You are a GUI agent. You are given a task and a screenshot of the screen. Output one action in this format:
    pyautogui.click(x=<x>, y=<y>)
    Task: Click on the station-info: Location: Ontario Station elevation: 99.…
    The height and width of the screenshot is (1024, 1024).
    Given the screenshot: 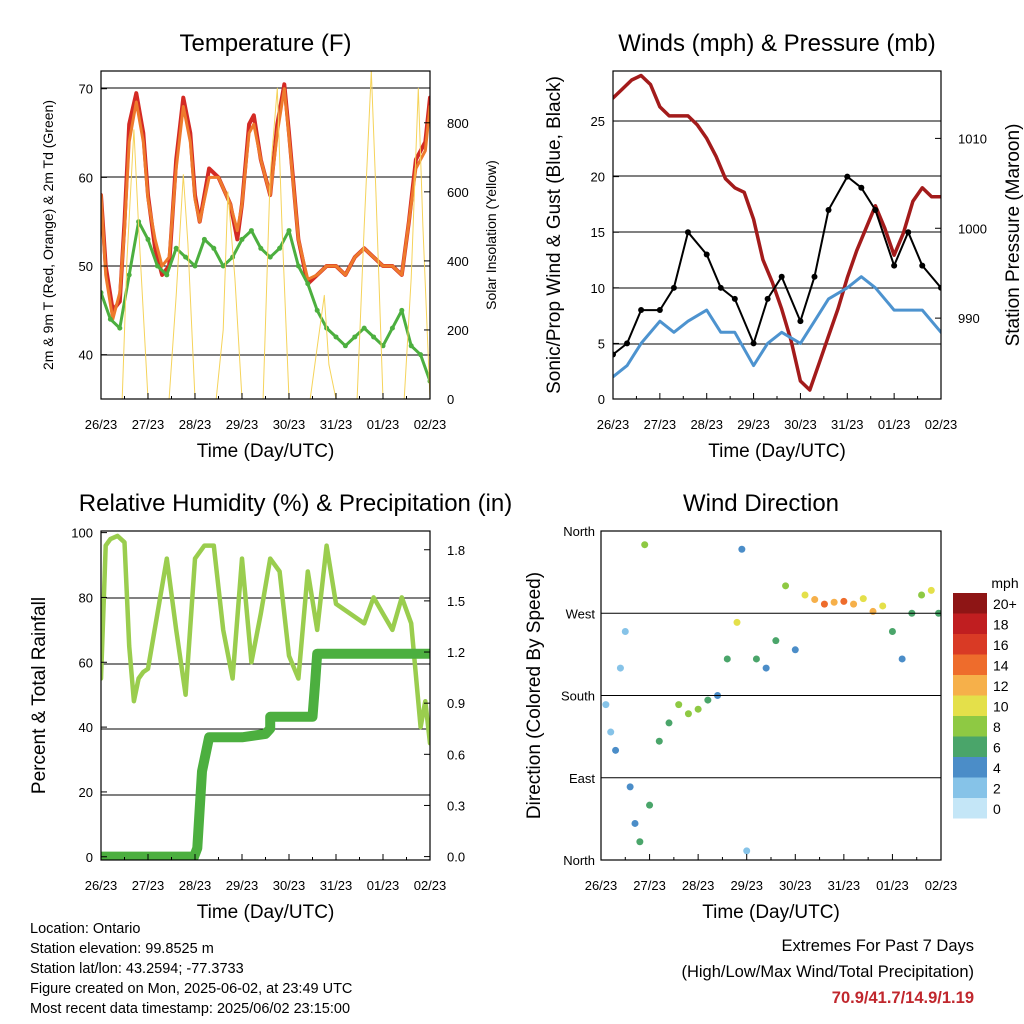 What is the action you would take?
    pyautogui.click(x=191, y=969)
    